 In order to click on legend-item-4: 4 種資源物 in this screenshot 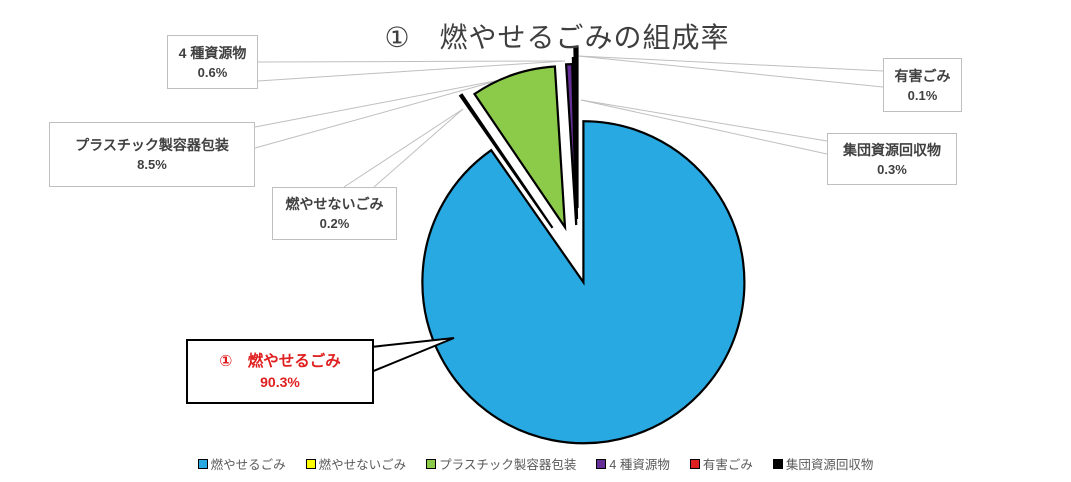, I will do `click(633, 463)`.